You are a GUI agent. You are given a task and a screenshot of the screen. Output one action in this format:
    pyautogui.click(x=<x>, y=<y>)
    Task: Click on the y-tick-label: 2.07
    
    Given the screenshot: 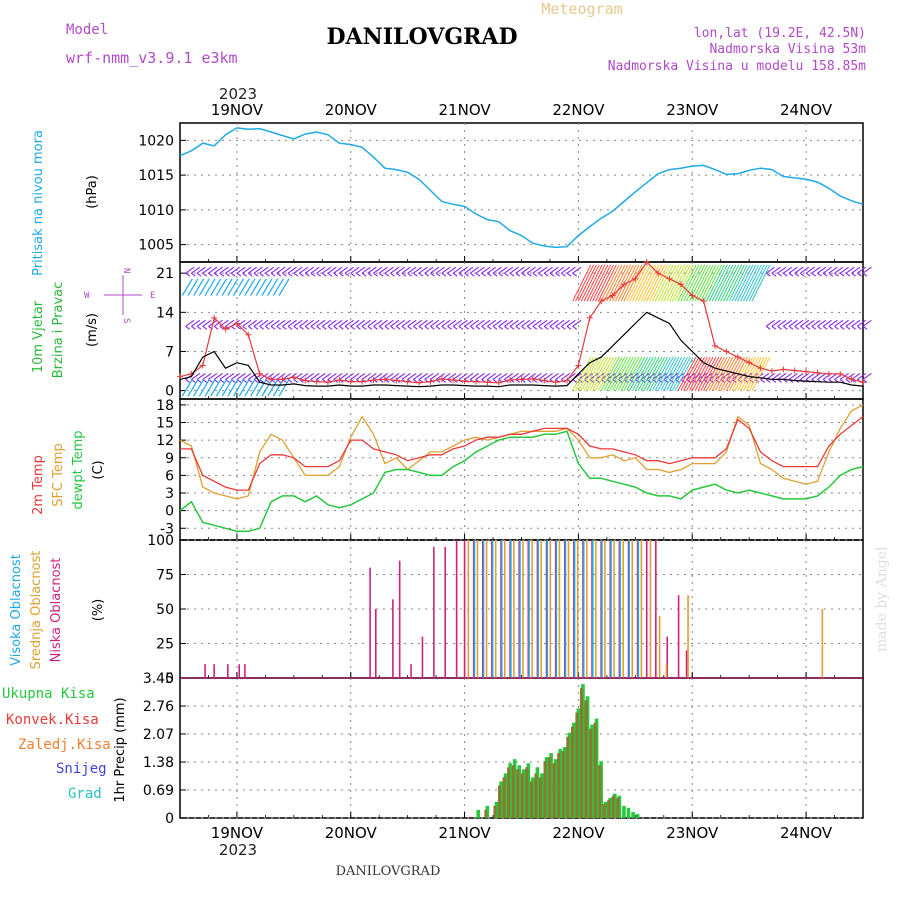 What is the action you would take?
    pyautogui.click(x=158, y=735)
    